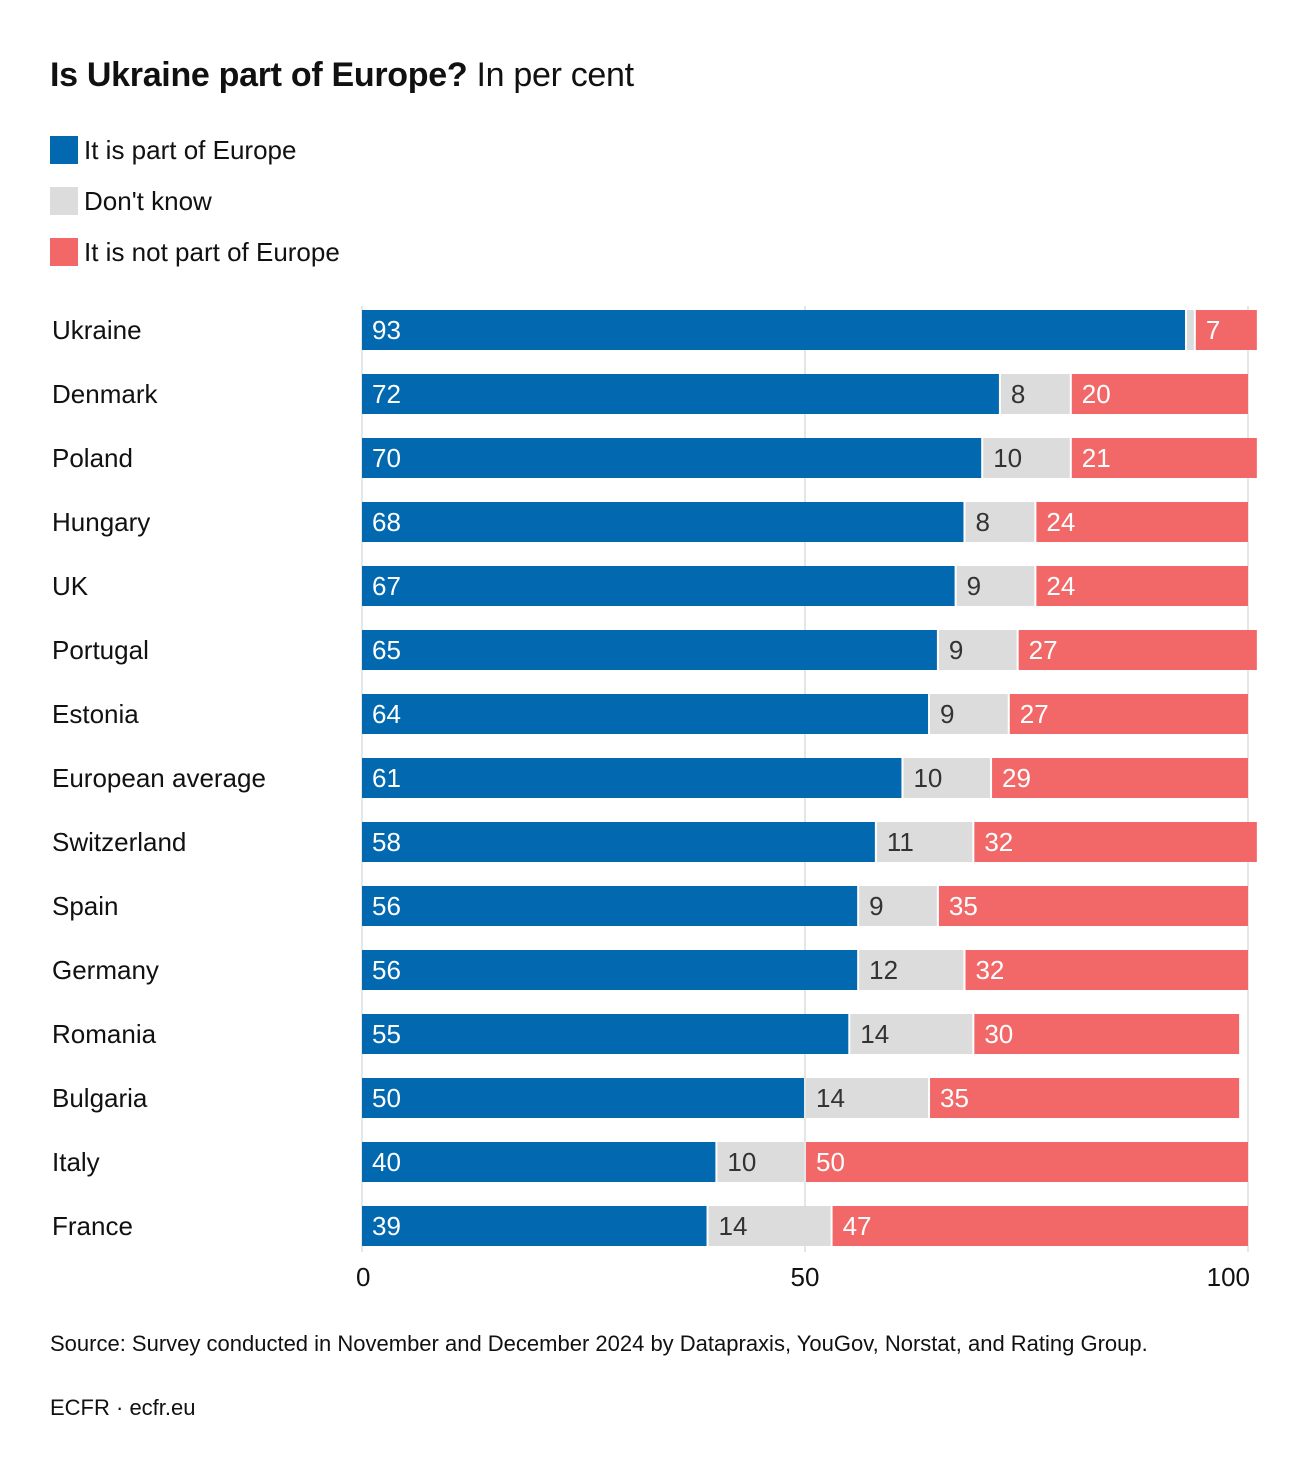 This screenshot has height=1478, width=1300. What do you see at coordinates (801, 1098) in the screenshot?
I see `bar-row: 50 14 35` at bounding box center [801, 1098].